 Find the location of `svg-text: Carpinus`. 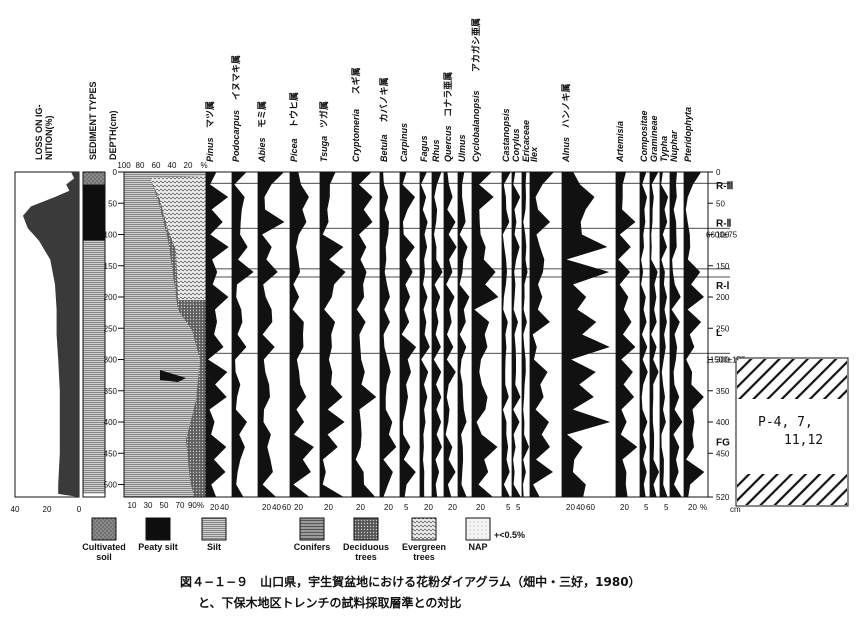

svg-text: Carpinus is located at coordinates (404, 142).